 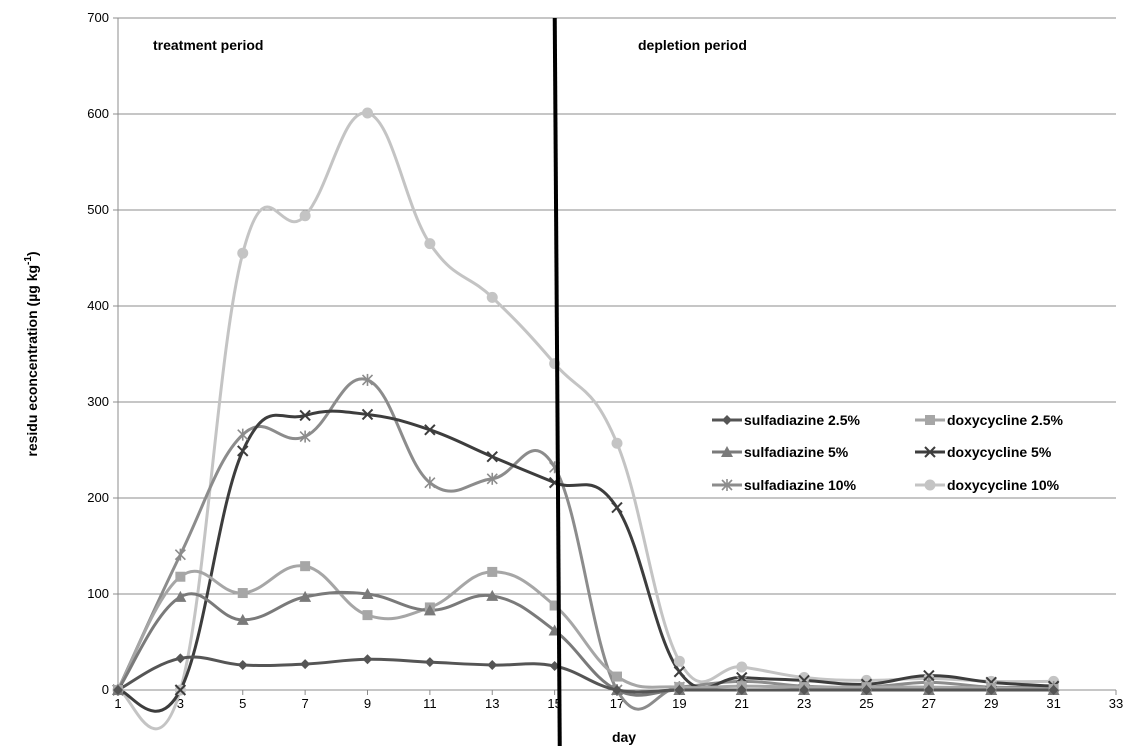 What do you see at coordinates (991, 703) in the screenshot?
I see `x-tick-label-29: 29` at bounding box center [991, 703].